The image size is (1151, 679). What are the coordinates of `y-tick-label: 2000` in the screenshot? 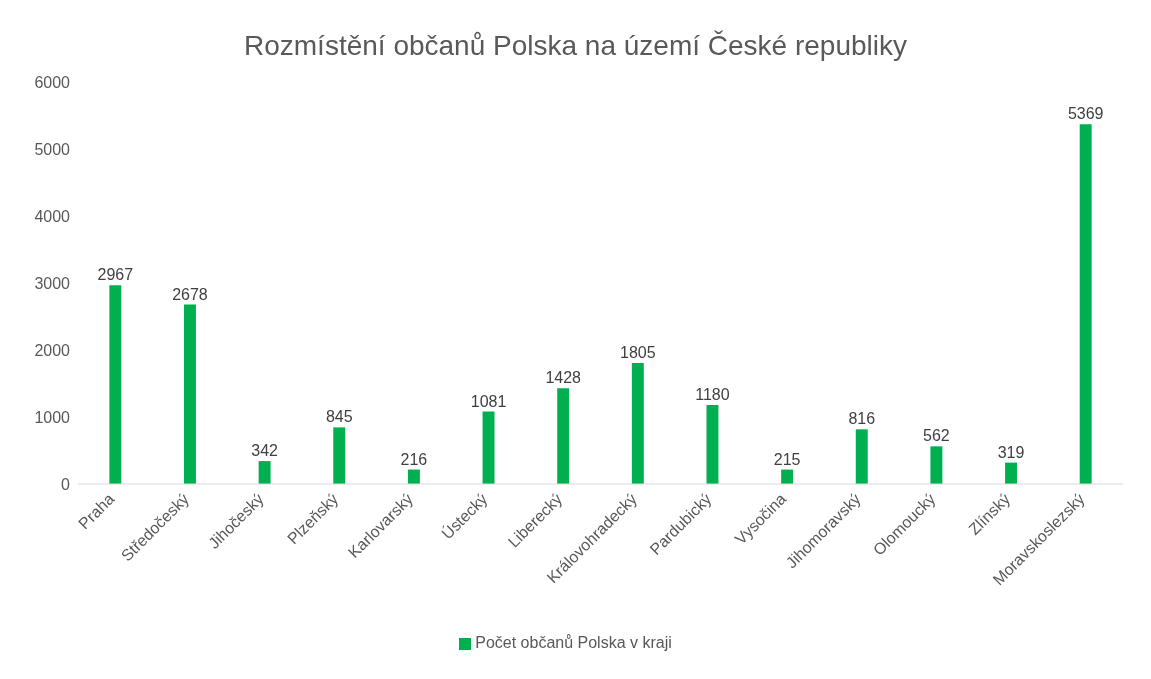 It's located at (52, 350).